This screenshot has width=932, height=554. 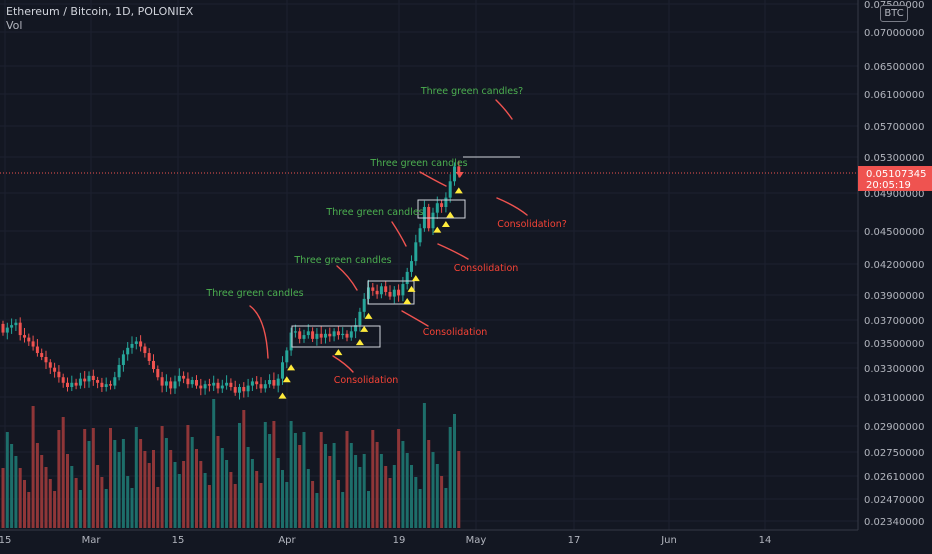 What do you see at coordinates (894, 500) in the screenshot?
I see `price-tick-label: 0.02470000` at bounding box center [894, 500].